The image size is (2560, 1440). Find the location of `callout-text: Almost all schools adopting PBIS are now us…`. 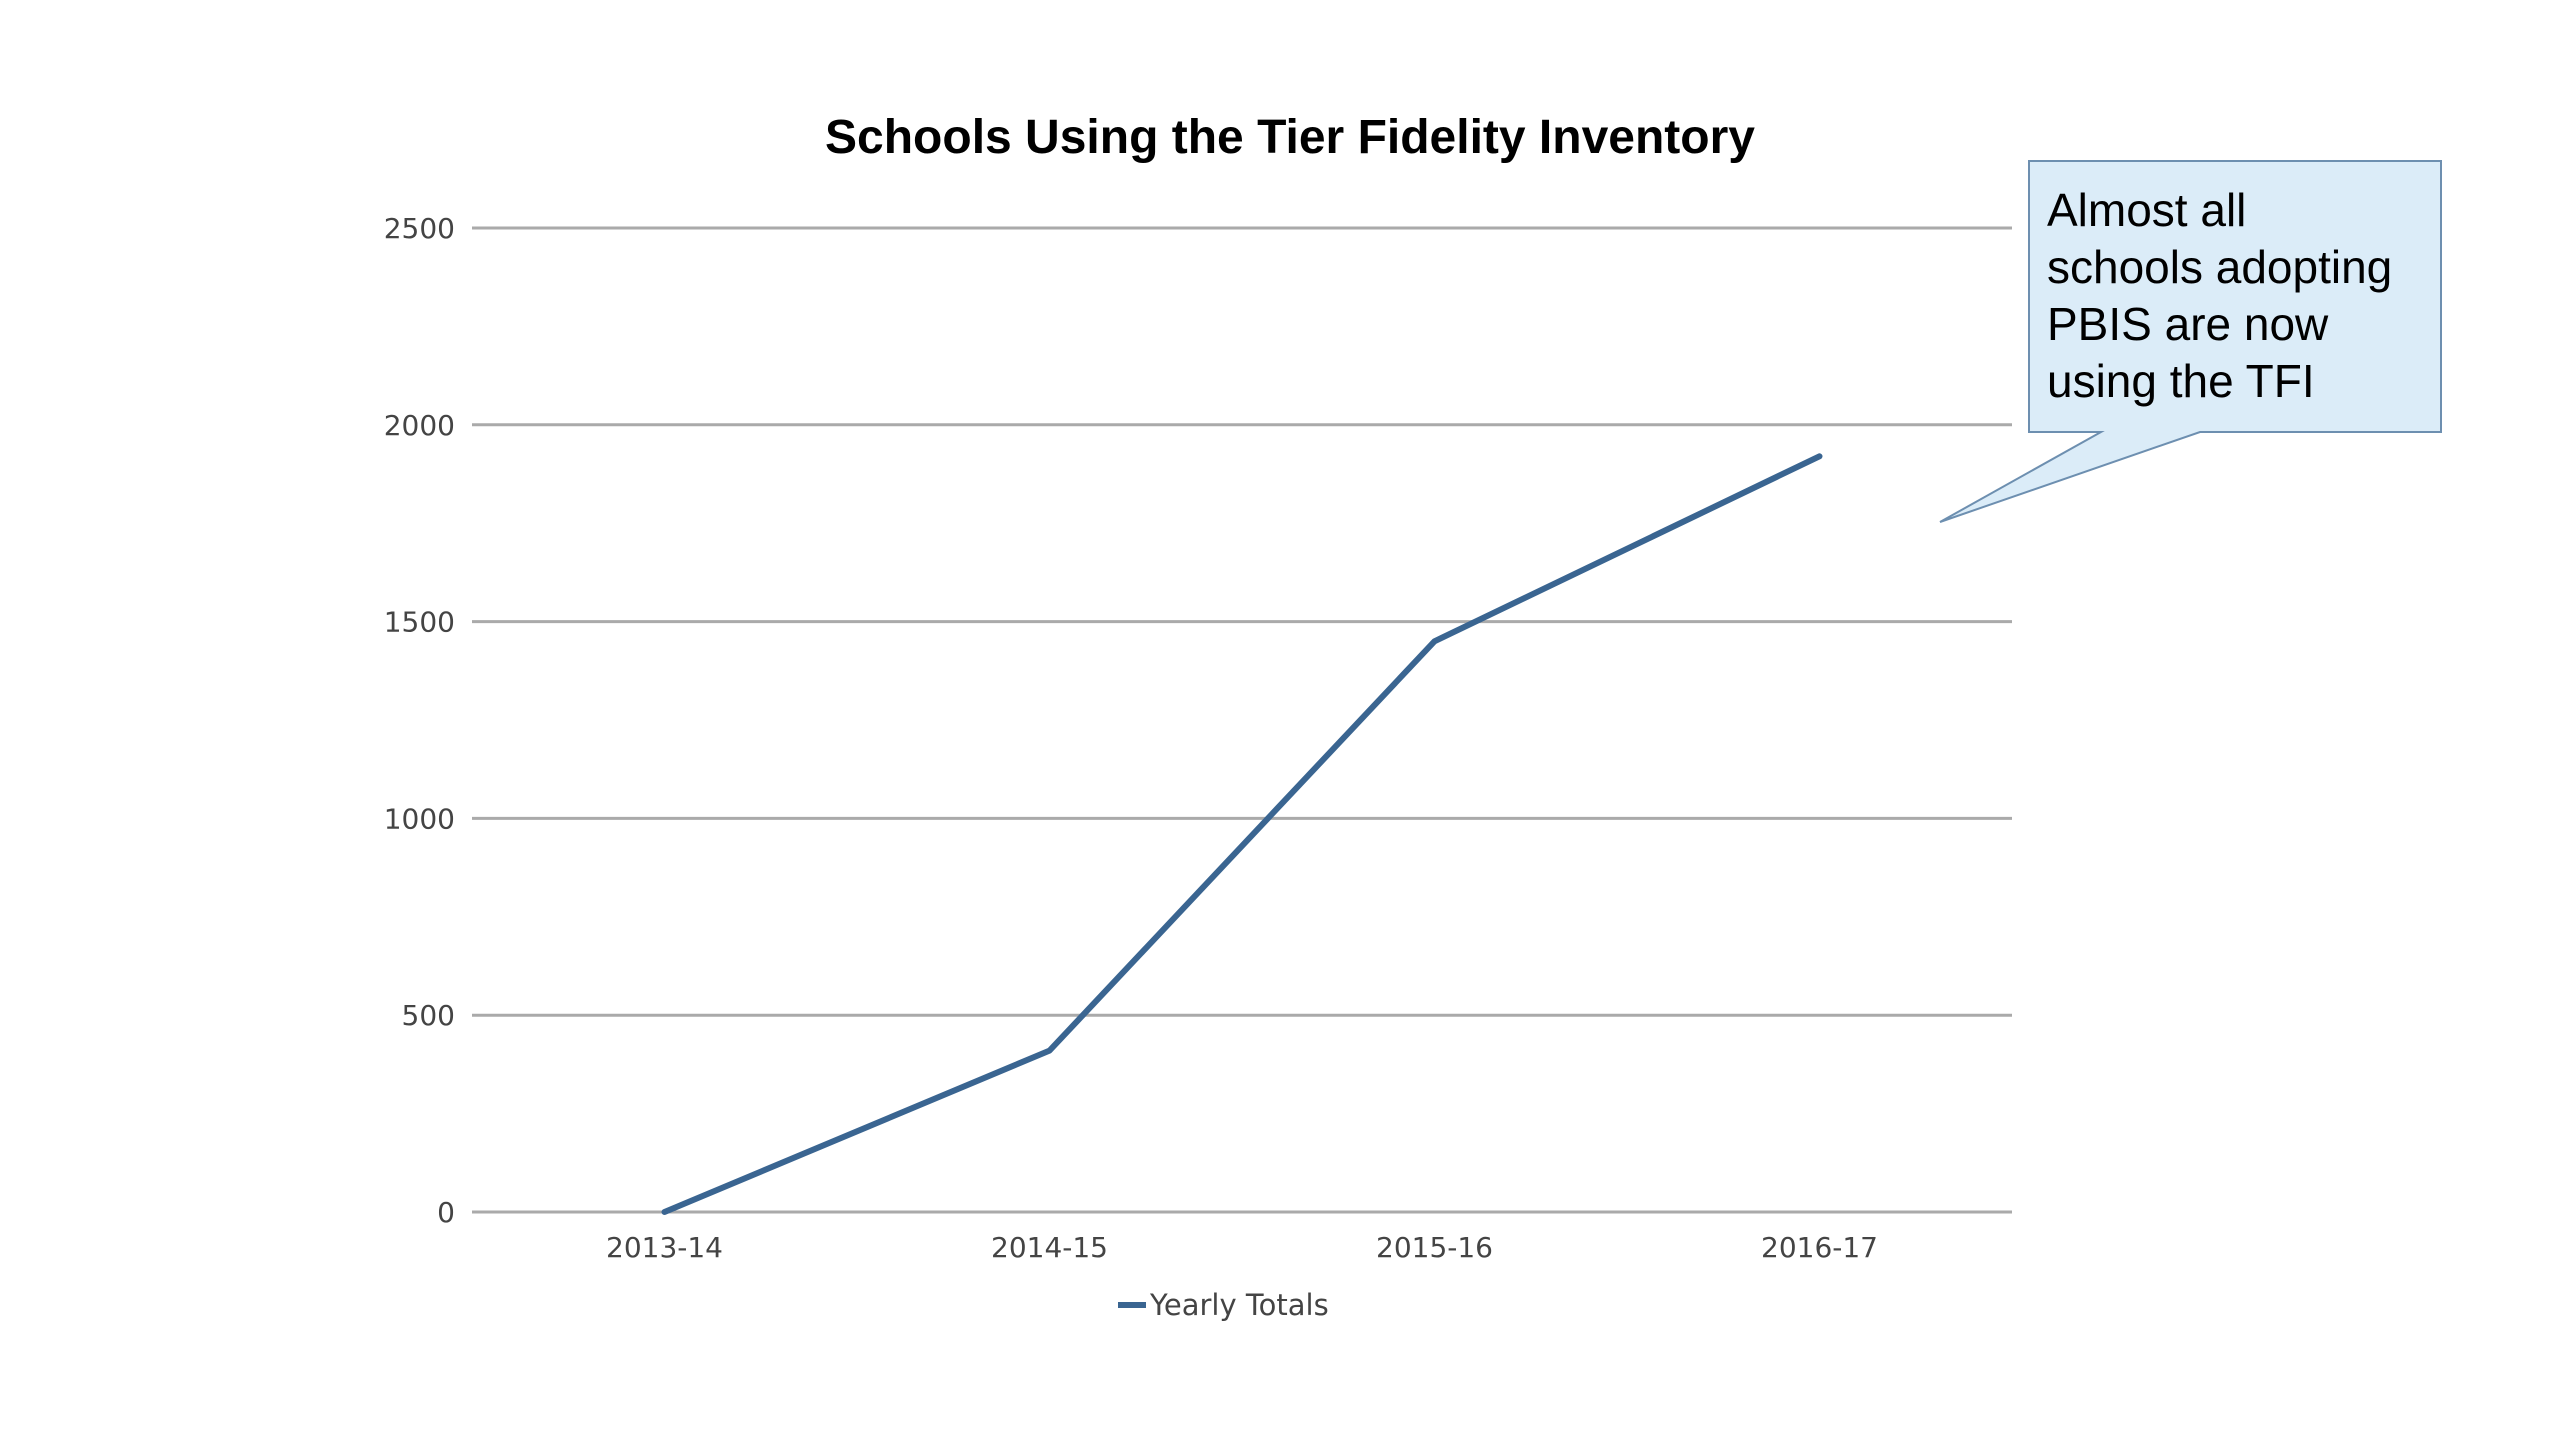

callout-text: Almost all schools adopting PBIS are now us… is located at coordinates (2219, 295).